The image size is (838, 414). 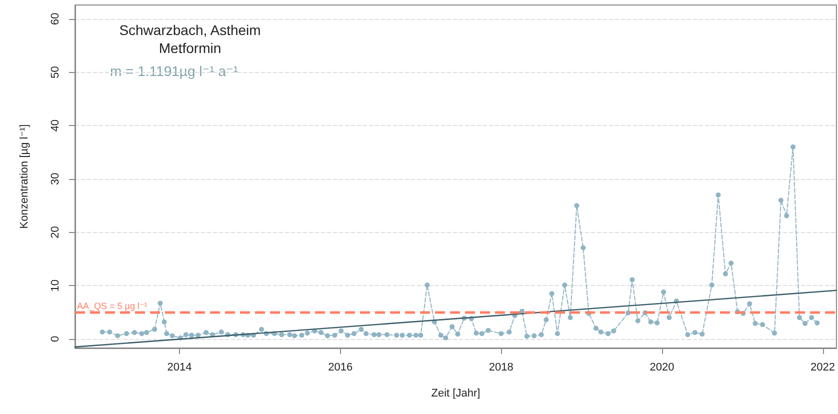 What do you see at coordinates (56, 125) in the screenshot?
I see `y-tick-label: 40` at bounding box center [56, 125].